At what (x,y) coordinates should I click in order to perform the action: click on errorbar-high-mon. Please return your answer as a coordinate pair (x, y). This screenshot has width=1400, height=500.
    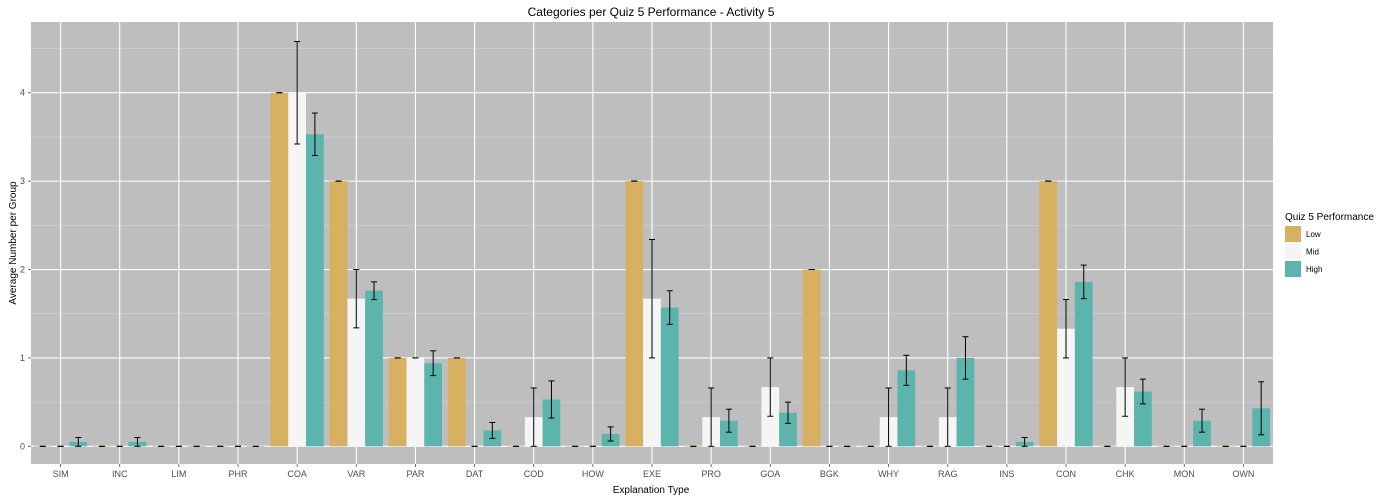
    Looking at the image, I should click on (1202, 420).